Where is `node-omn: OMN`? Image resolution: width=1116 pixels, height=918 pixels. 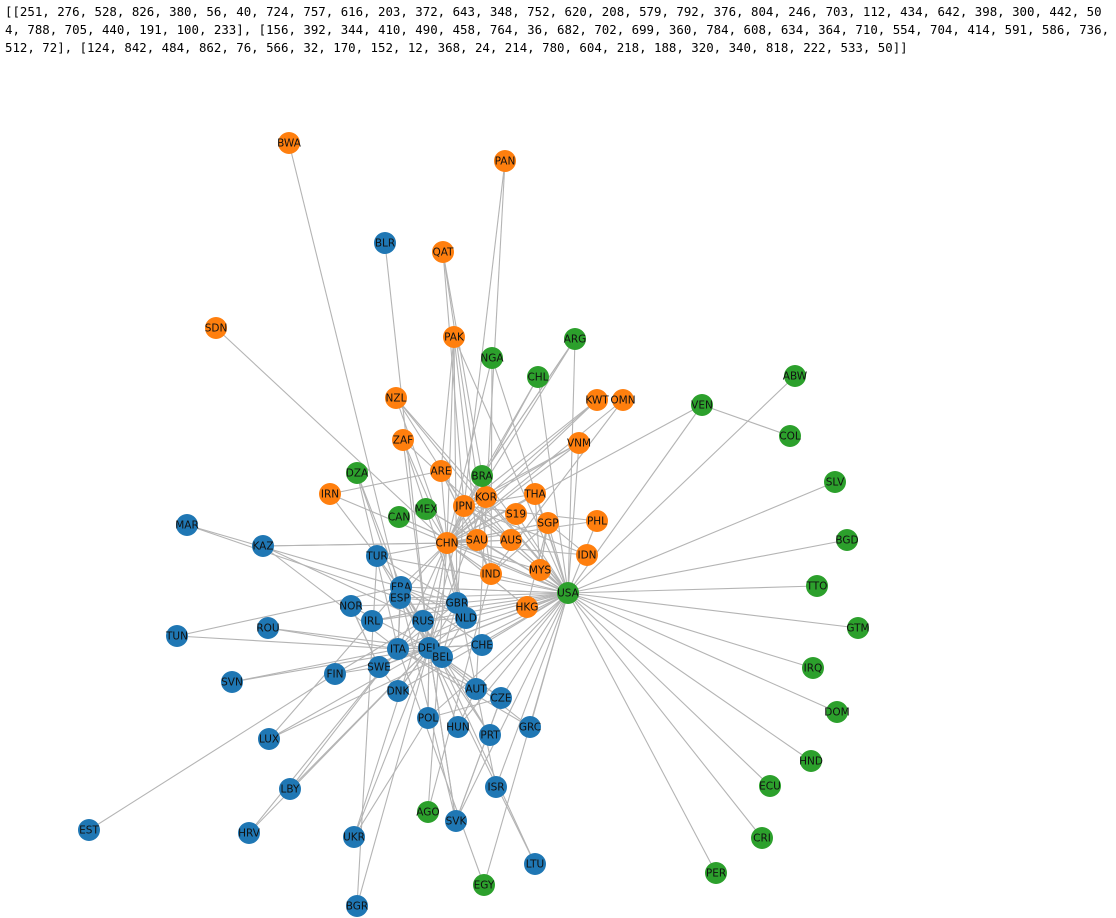 node-omn: OMN is located at coordinates (623, 400).